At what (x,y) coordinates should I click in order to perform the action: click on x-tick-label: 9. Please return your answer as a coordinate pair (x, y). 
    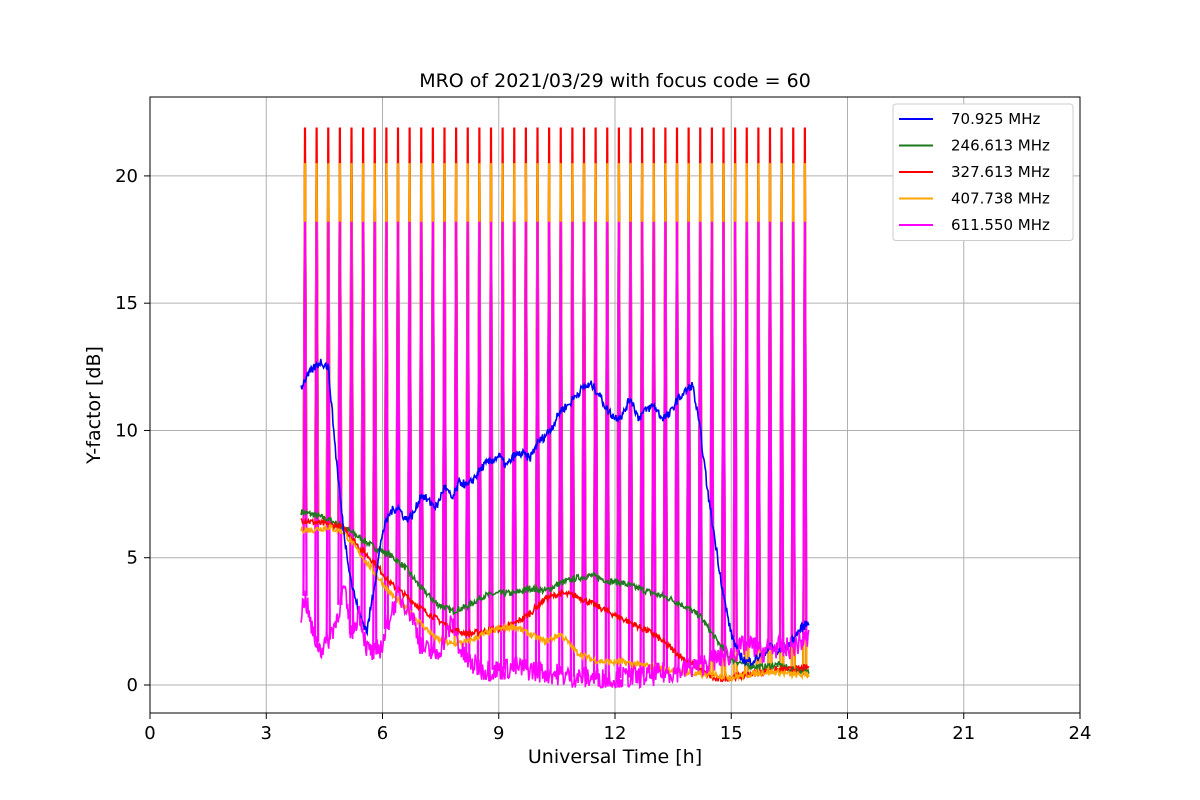
    Looking at the image, I should click on (498, 733).